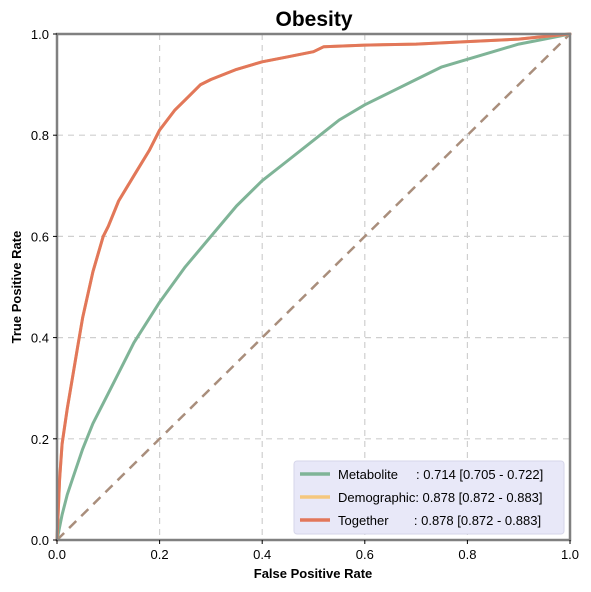 Image resolution: width=591 pixels, height=592 pixels. What do you see at coordinates (365, 554) in the screenshot?
I see `x-tick-label: 0.6` at bounding box center [365, 554].